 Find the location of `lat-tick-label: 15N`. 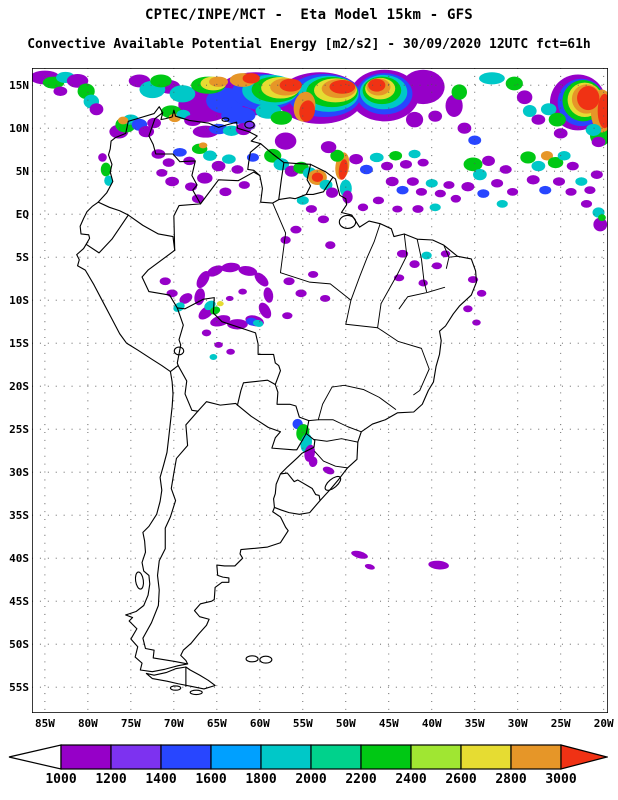

lat-tick-label: 15N is located at coordinates (19, 85).